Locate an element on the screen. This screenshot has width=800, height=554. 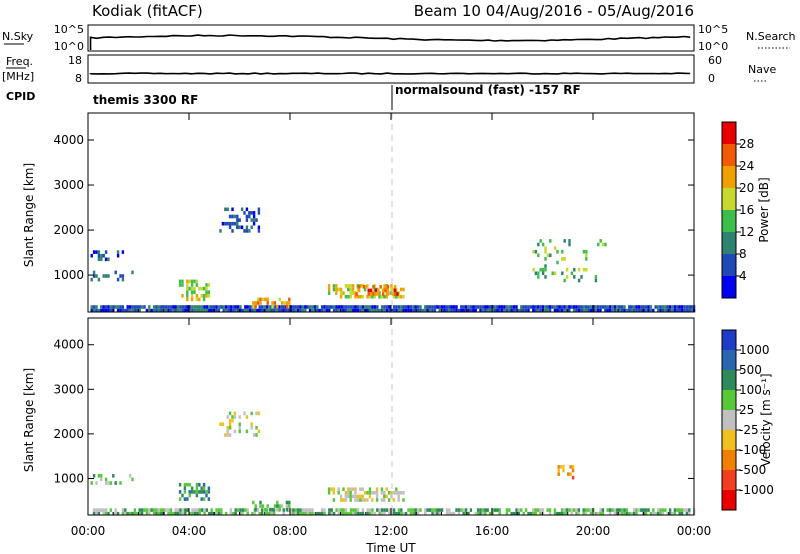
cpid-label: CPID is located at coordinates (20, 96).